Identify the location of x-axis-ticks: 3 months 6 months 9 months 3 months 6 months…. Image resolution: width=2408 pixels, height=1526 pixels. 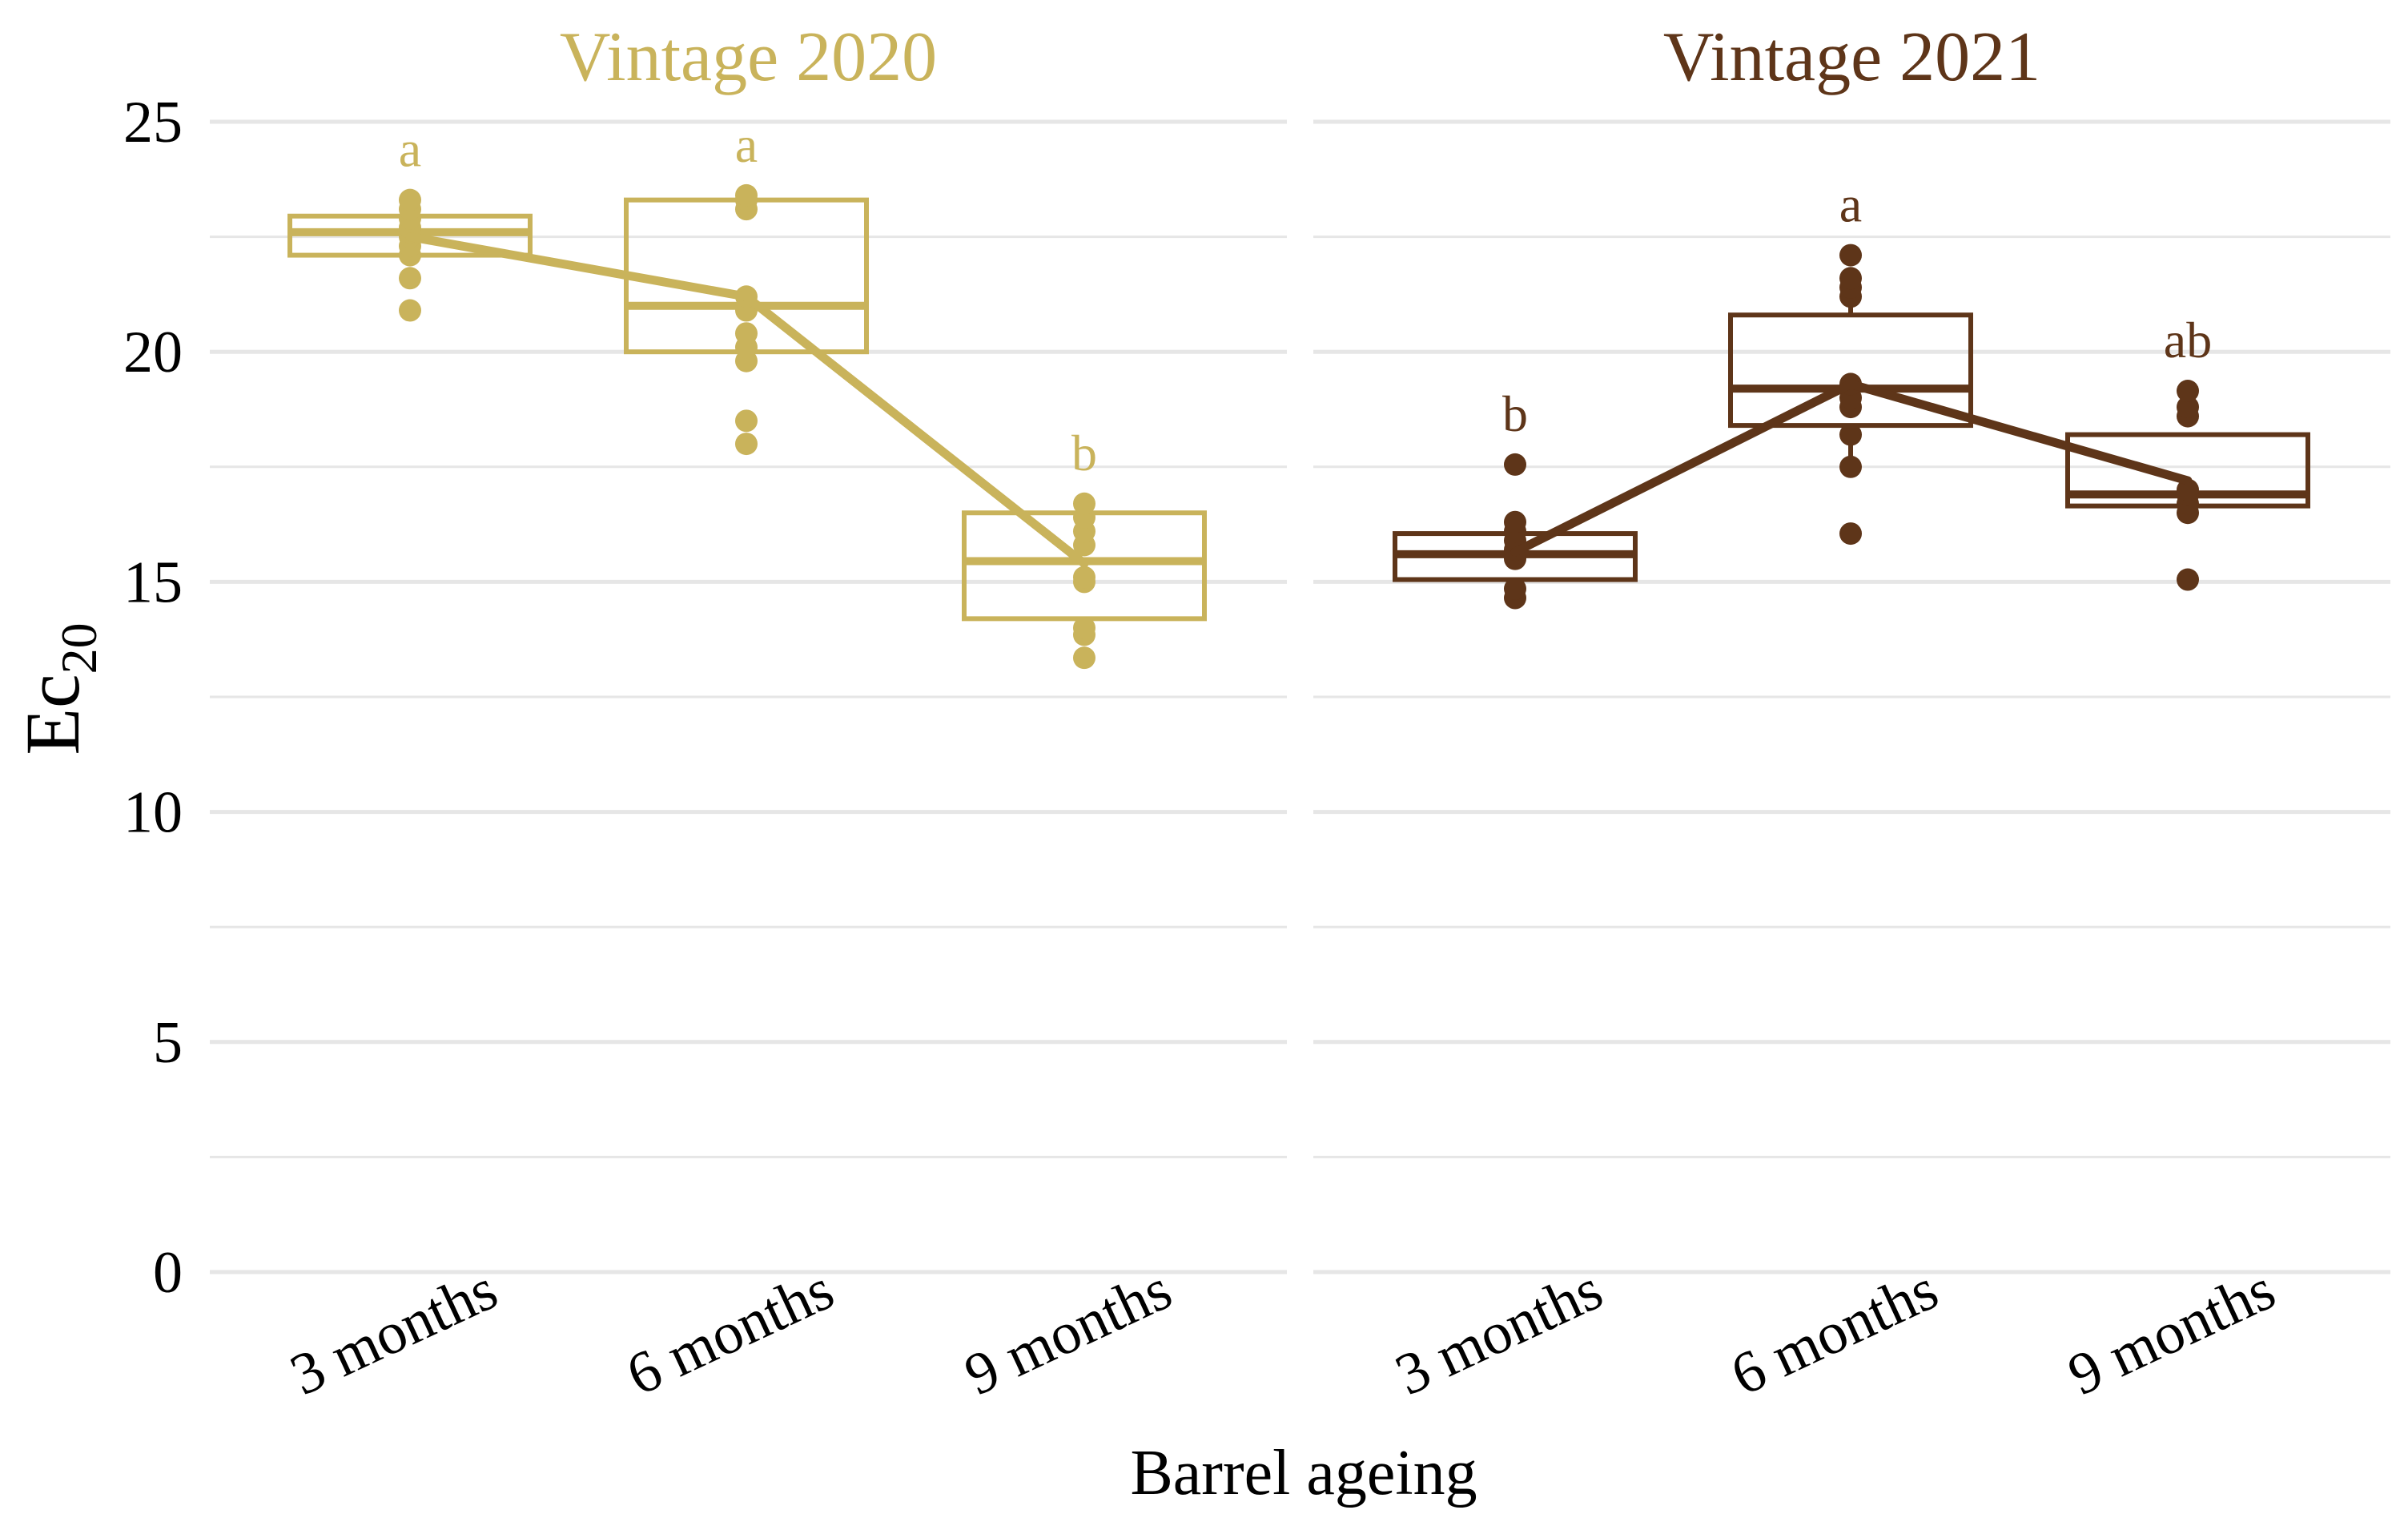
(1283, 1332).